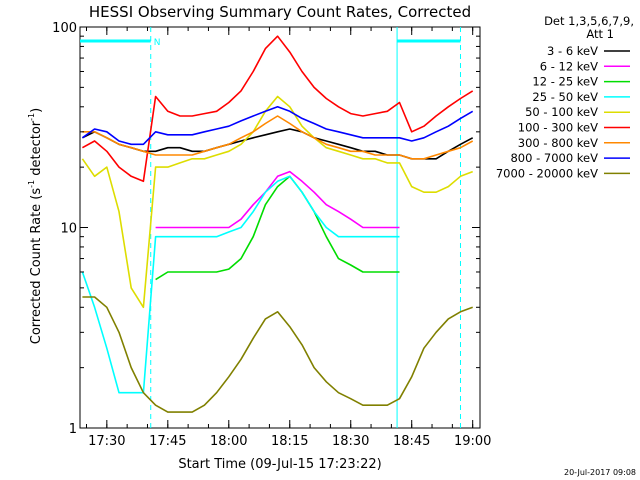 Image resolution: width=640 pixels, height=480 pixels. What do you see at coordinates (565, 82) in the screenshot?
I see `legend-label-2: 12 - 25 keV` at bounding box center [565, 82].